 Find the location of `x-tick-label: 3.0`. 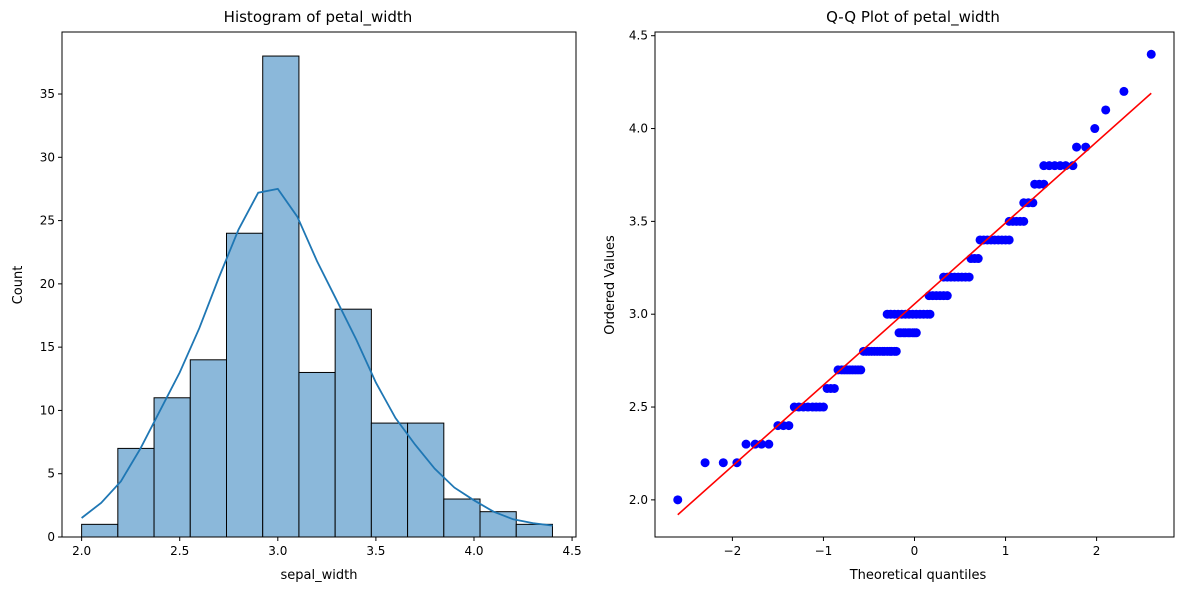

x-tick-label: 3.0 is located at coordinates (277, 551).